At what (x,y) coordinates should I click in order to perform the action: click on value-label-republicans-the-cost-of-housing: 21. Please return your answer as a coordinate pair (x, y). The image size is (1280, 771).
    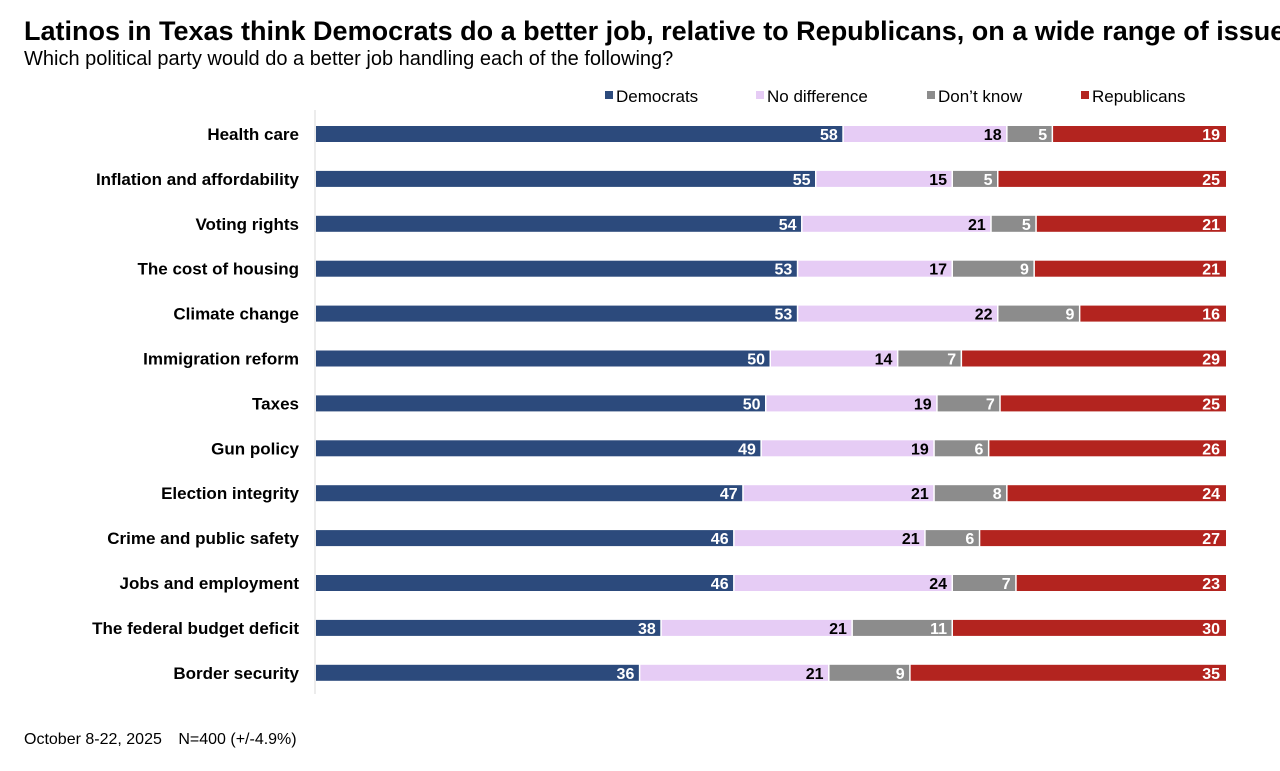
    Looking at the image, I should click on (1211, 270).